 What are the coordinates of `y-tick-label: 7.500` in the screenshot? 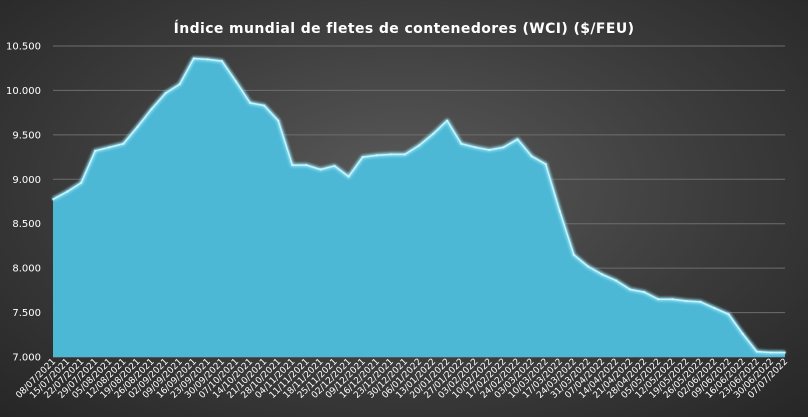 It's located at (26, 313).